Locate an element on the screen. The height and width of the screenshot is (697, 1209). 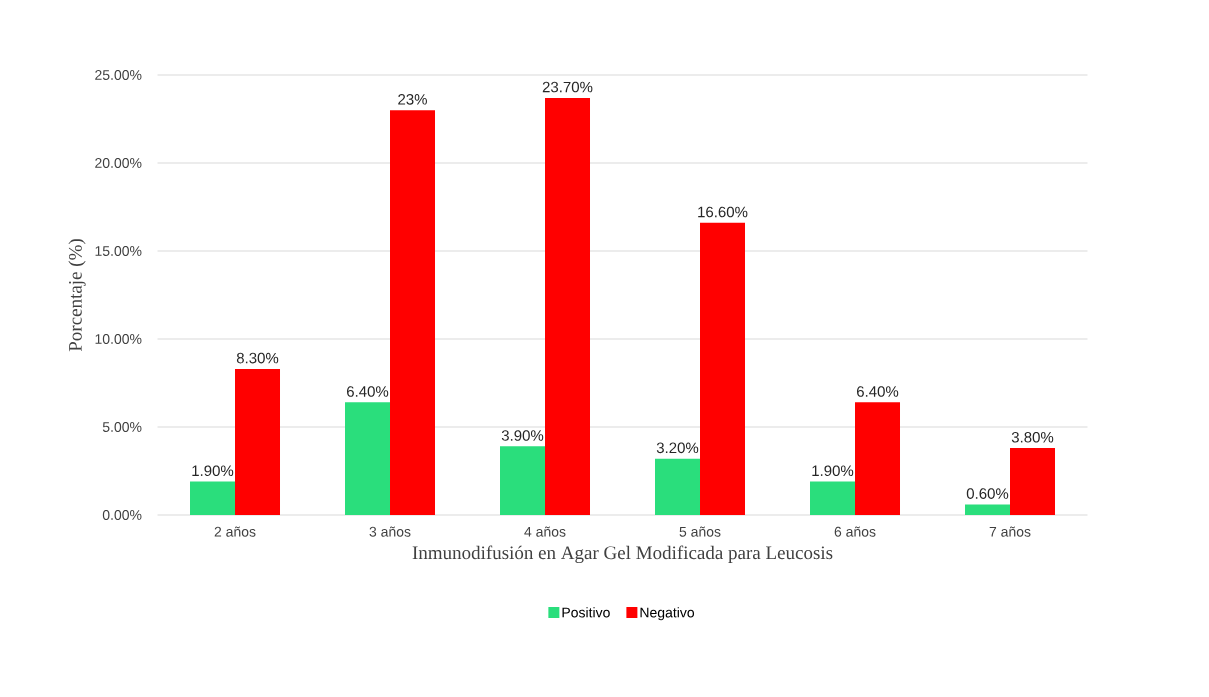
x-tick-label: 6 años is located at coordinates (855, 531).